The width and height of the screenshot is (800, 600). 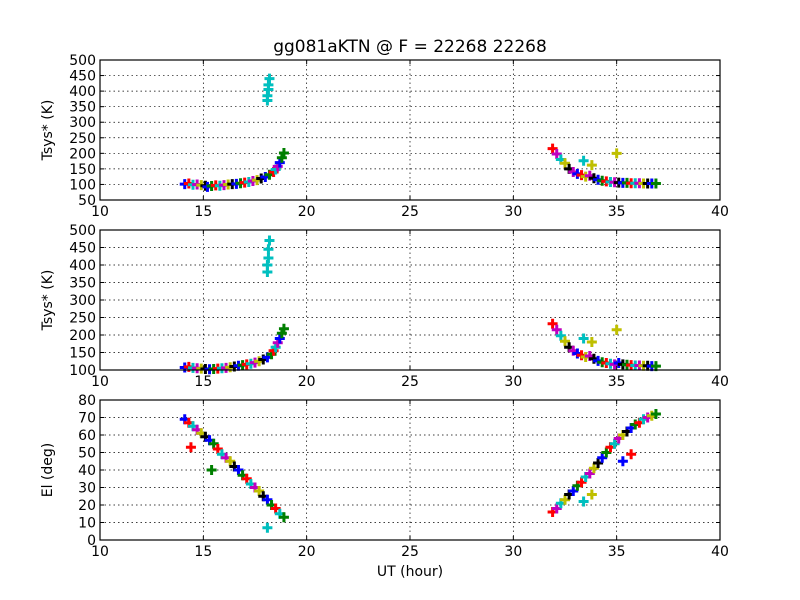 I want to click on y-axis-label: El (deg), so click(x=48, y=470).